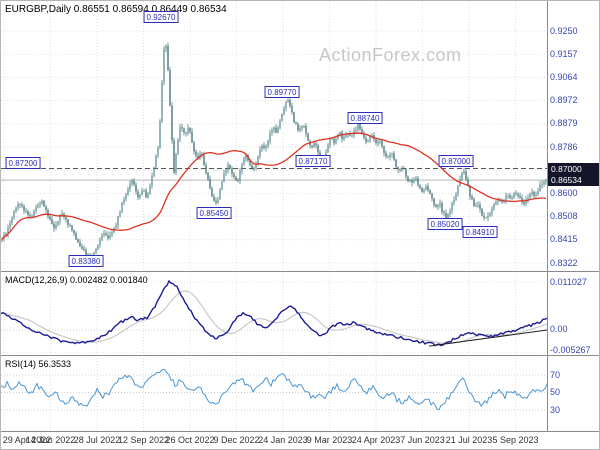 This screenshot has width=600, height=450. What do you see at coordinates (283, 440) in the screenshot?
I see `date-axis-label: 24 Jan 2023` at bounding box center [283, 440].